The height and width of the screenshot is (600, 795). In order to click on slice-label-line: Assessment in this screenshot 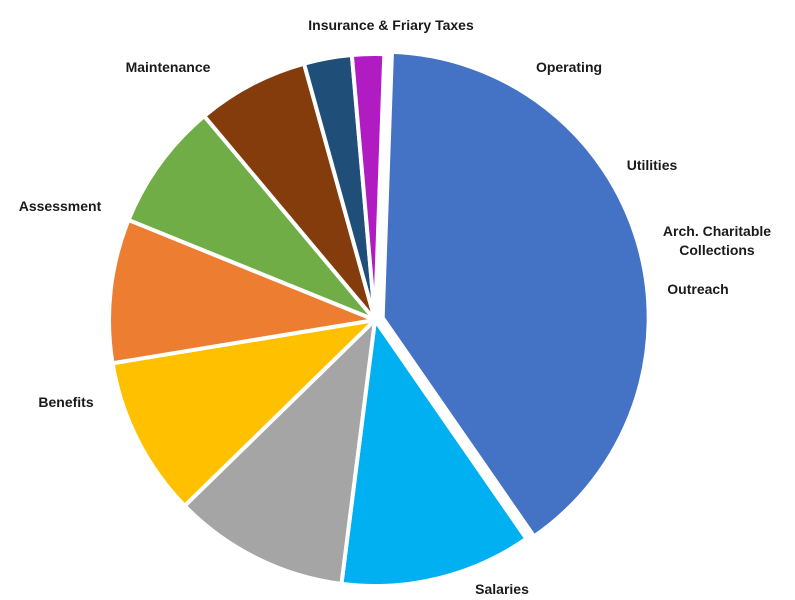, I will do `click(60, 206)`.